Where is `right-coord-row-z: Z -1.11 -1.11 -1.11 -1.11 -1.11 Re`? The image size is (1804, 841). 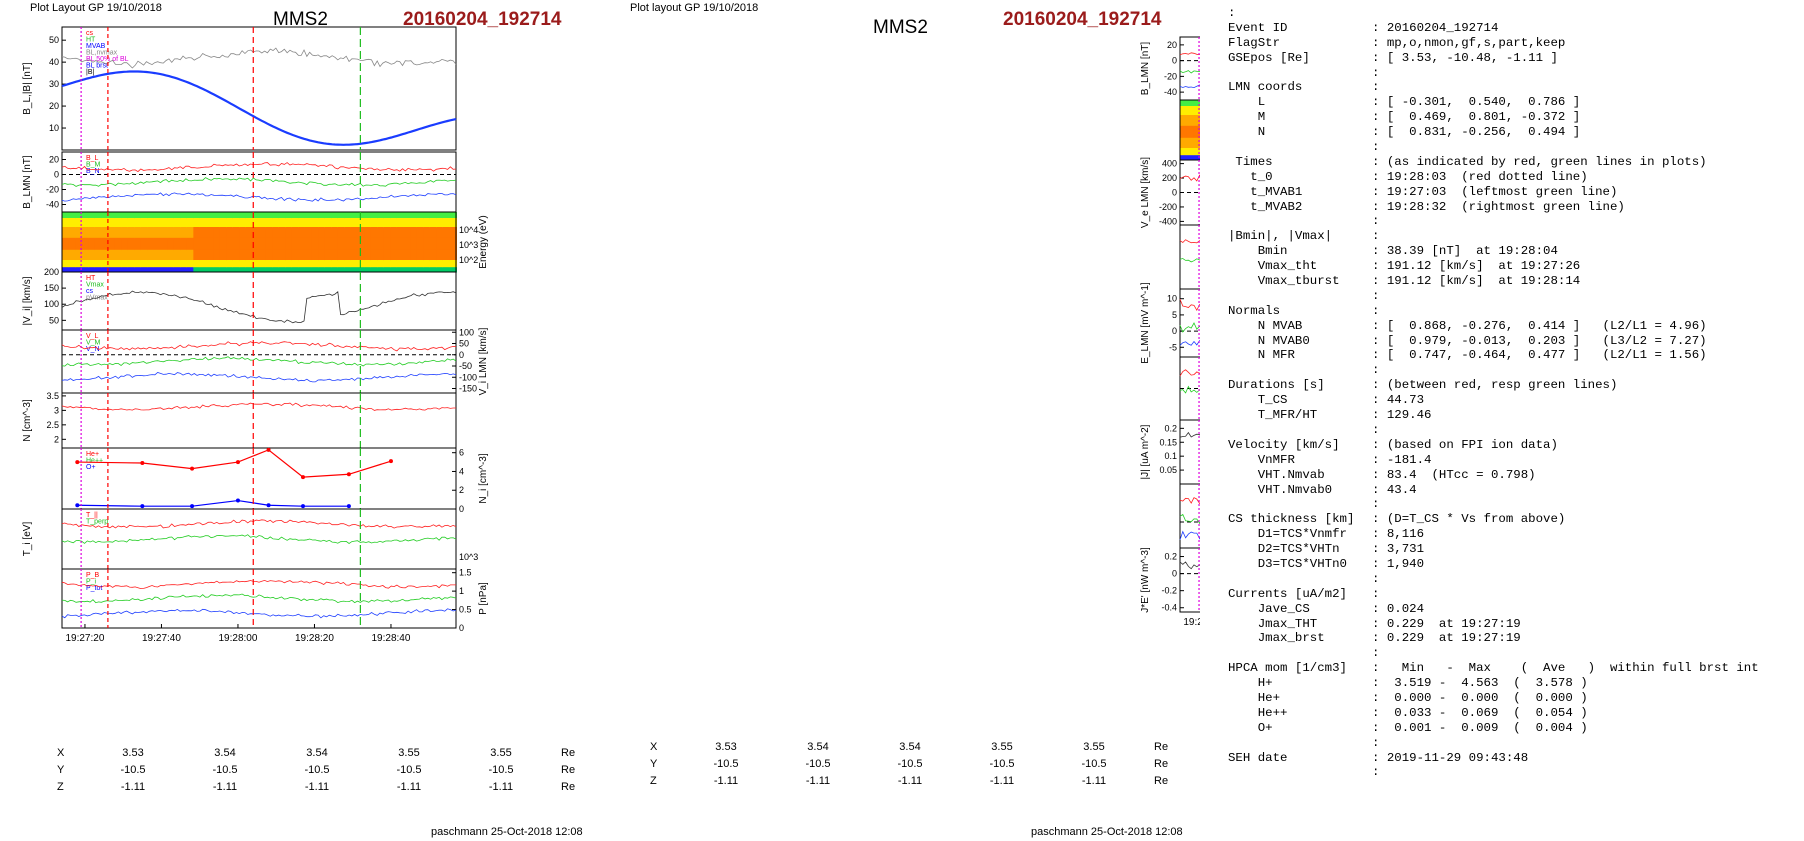
right-coord-row-z: Z -1.11 -1.11 -1.11 -1.11 -1.11 Re is located at coordinates (909, 780).